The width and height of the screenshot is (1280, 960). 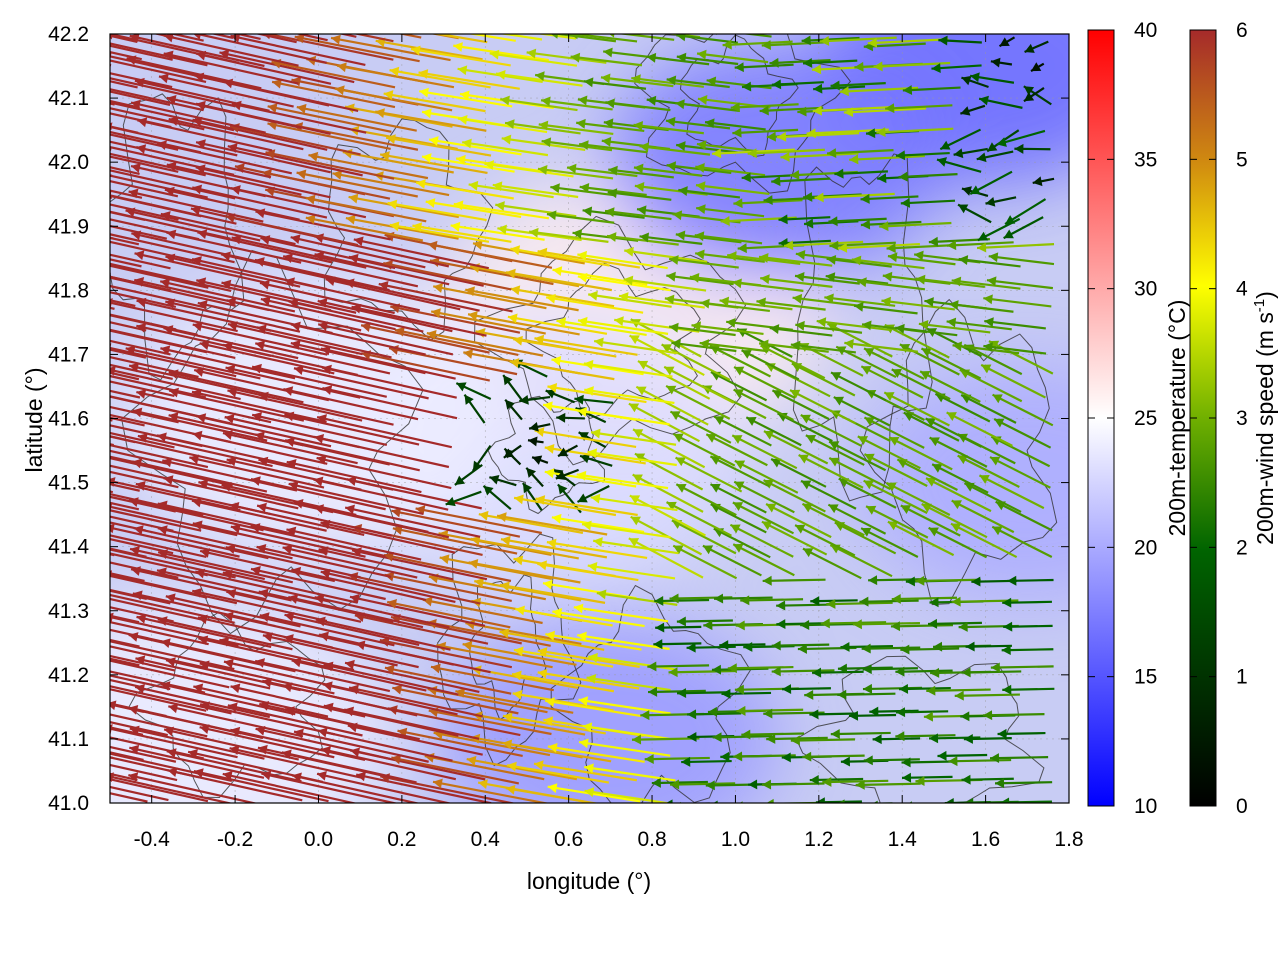 I want to click on terrain-contour, so click(x=650, y=693).